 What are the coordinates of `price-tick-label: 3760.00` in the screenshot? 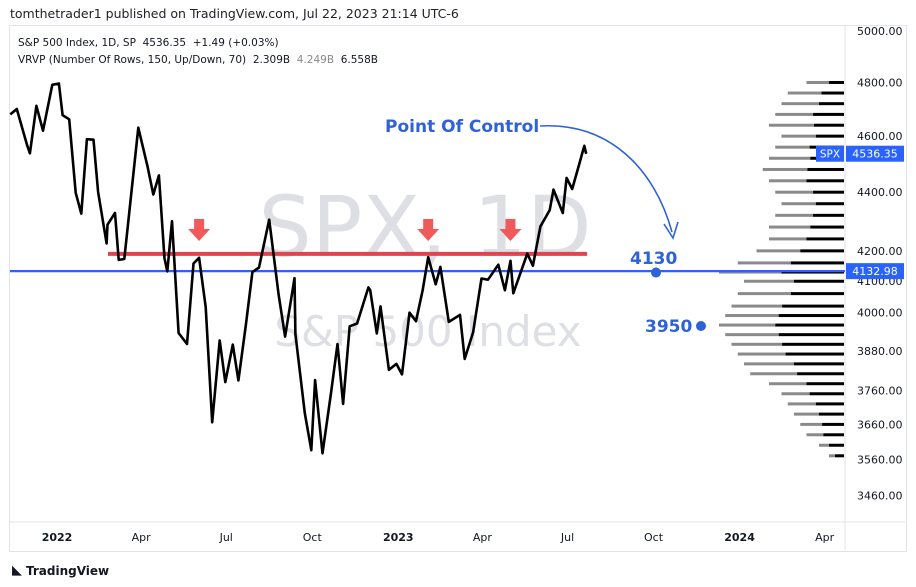 It's located at (880, 390).